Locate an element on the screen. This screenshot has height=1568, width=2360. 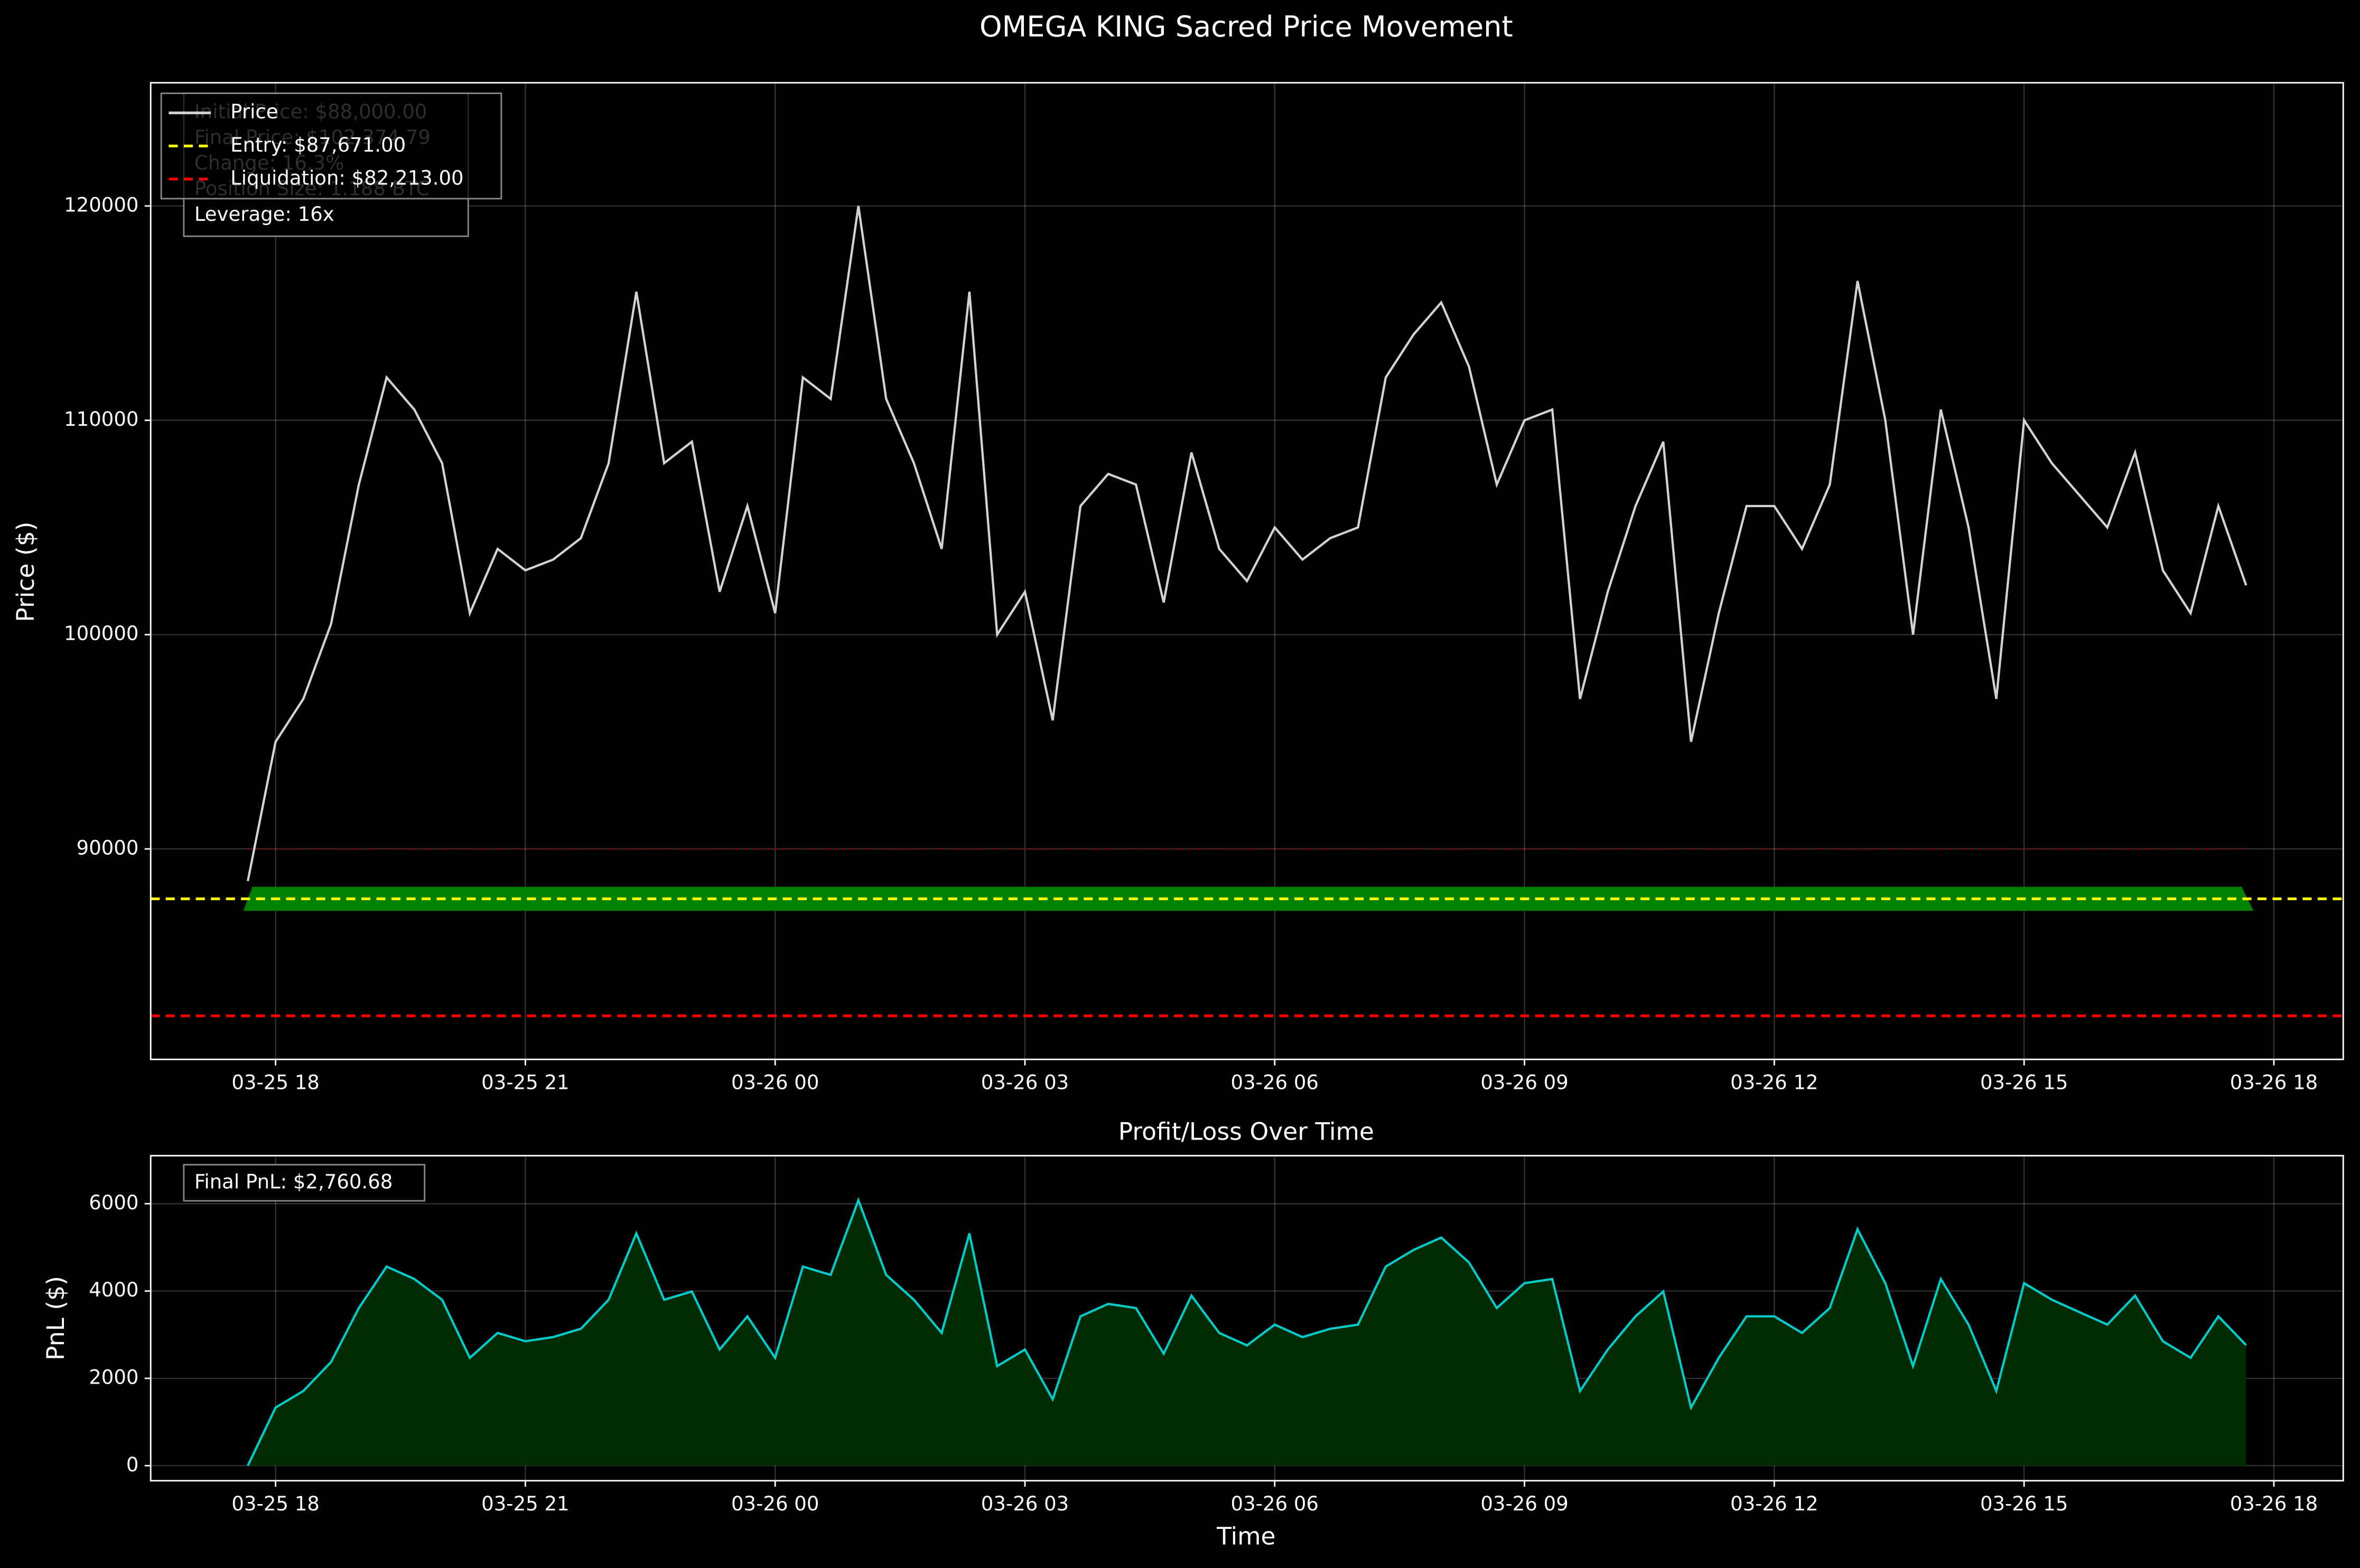
y-axis-label: Price ($) is located at coordinates (26, 571).